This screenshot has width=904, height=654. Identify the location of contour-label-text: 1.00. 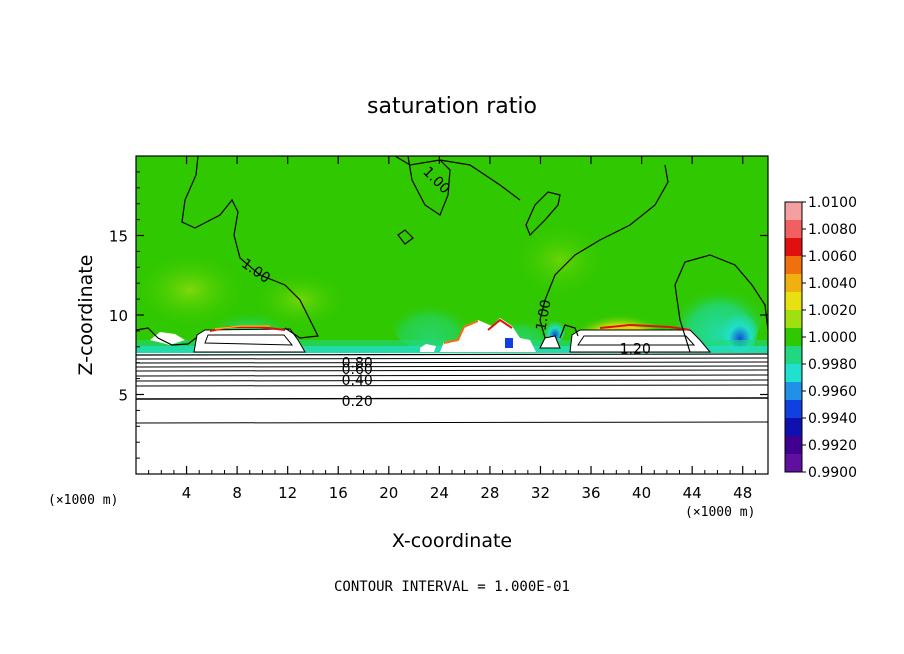
(543, 314).